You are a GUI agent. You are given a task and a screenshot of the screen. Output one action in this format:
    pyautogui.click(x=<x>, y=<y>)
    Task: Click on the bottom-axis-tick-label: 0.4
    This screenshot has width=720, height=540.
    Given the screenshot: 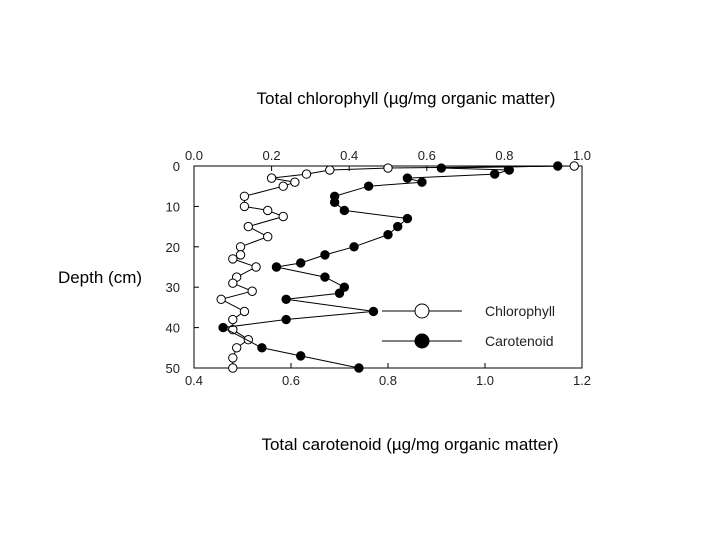 What is the action you would take?
    pyautogui.click(x=194, y=380)
    